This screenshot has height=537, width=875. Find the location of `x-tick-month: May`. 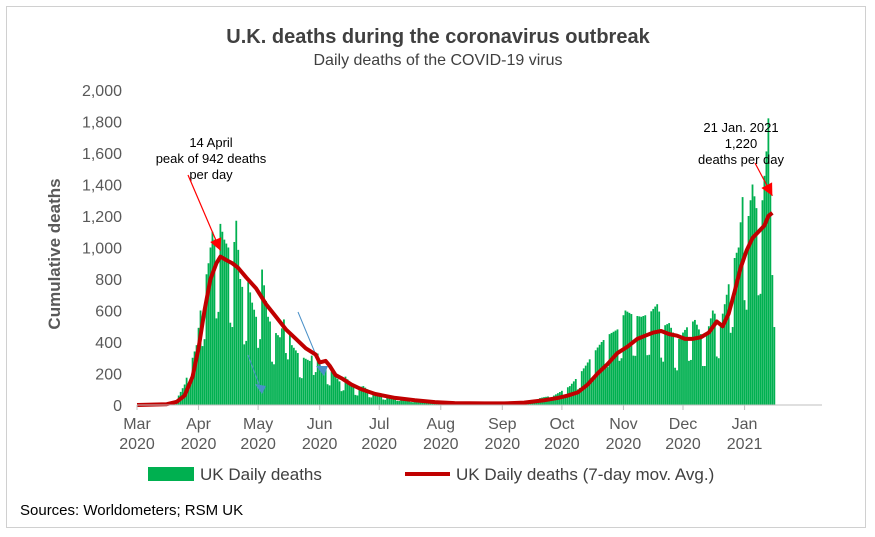

x-tick-month: May is located at coordinates (258, 424).